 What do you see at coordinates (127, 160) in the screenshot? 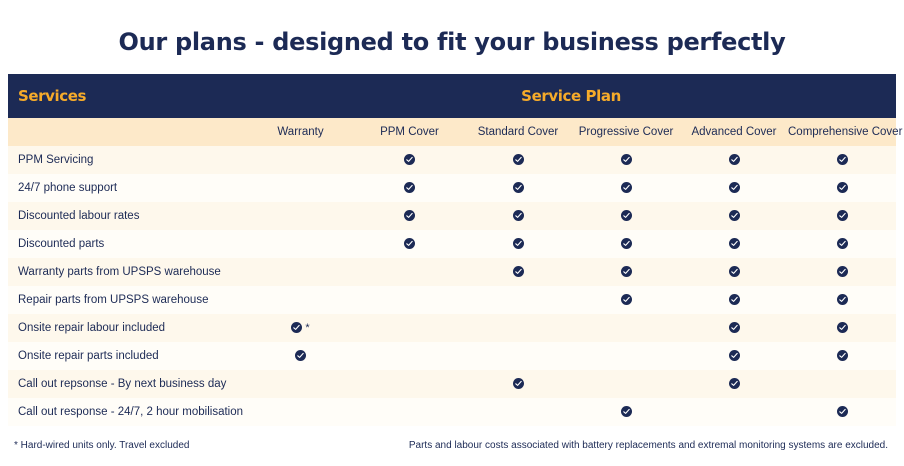
I see `service-name: PPM Servicing` at bounding box center [127, 160].